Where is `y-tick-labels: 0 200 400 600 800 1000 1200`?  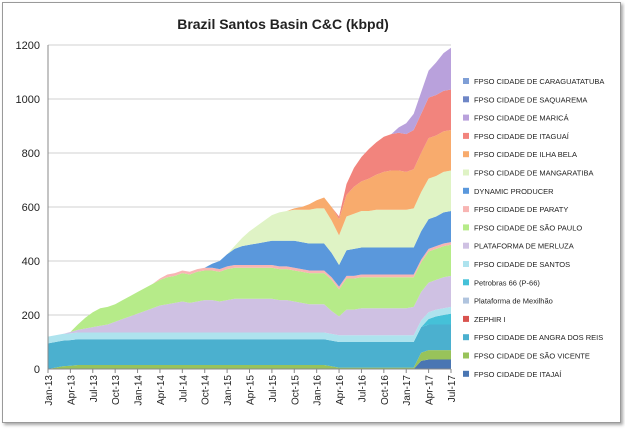
y-tick-labels: 0 200 400 600 800 1000 1200 is located at coordinates (28, 208).